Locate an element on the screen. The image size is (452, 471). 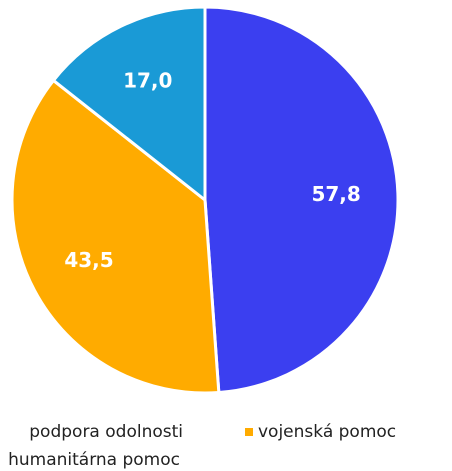
value-label: 57,8 is located at coordinates (335, 194).